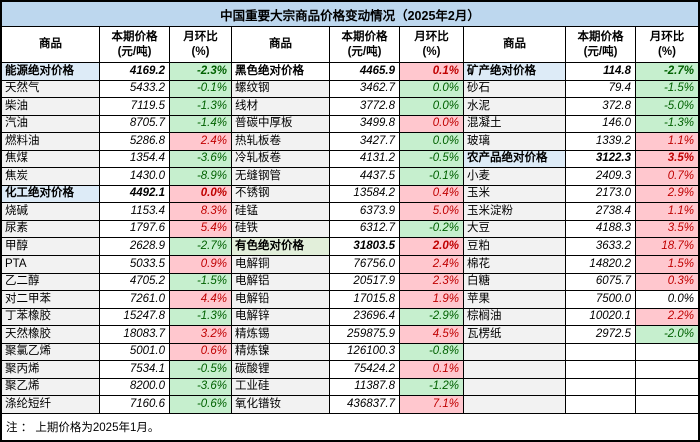 The height and width of the screenshot is (442, 700). I want to click on commodity-name-cell: 电解铝, so click(281, 282).